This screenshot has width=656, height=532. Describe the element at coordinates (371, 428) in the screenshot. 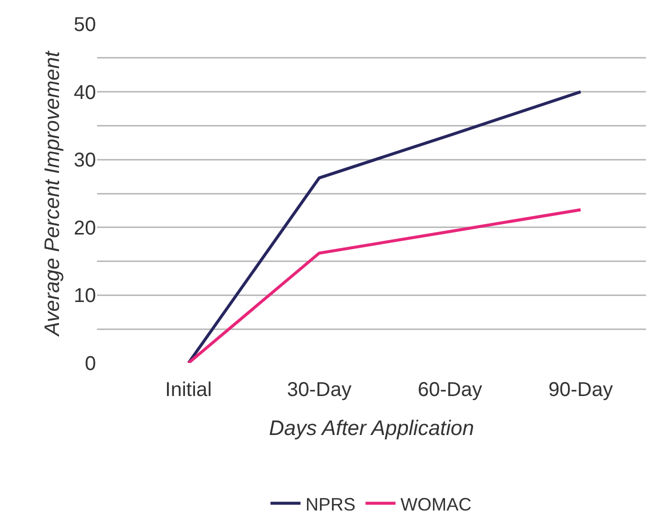

I see `x-axis-title: Days After Application` at that location.